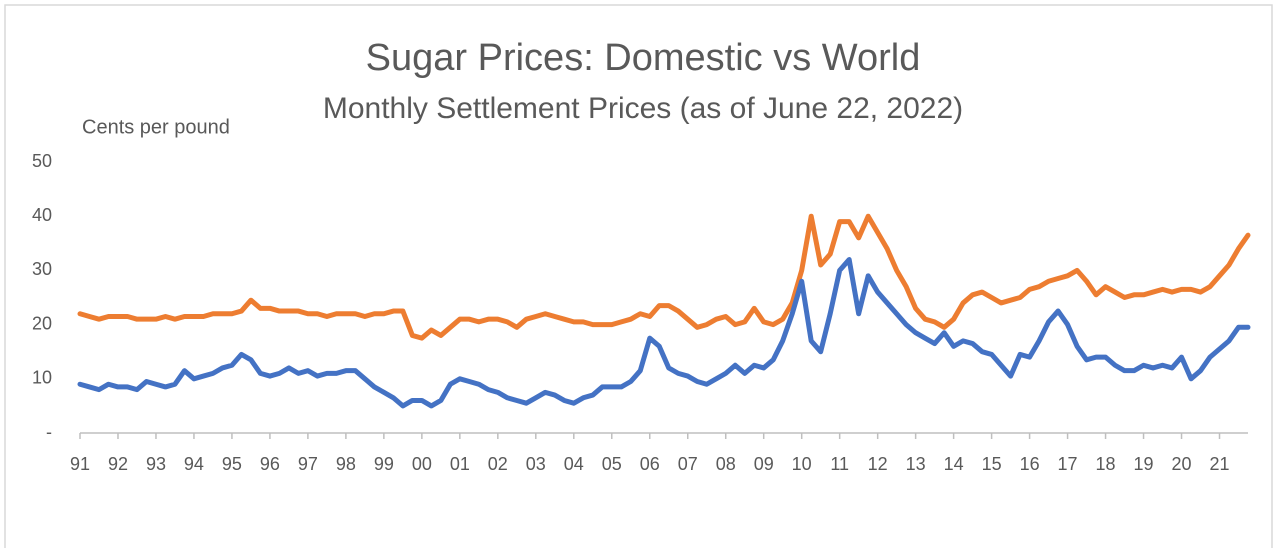  What do you see at coordinates (118, 464) in the screenshot?
I see `x-tick-label: 92` at bounding box center [118, 464].